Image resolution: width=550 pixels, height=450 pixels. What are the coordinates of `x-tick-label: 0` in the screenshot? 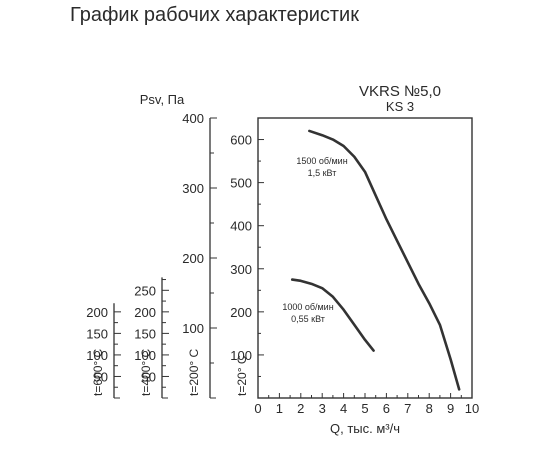 It's located at (257, 408).